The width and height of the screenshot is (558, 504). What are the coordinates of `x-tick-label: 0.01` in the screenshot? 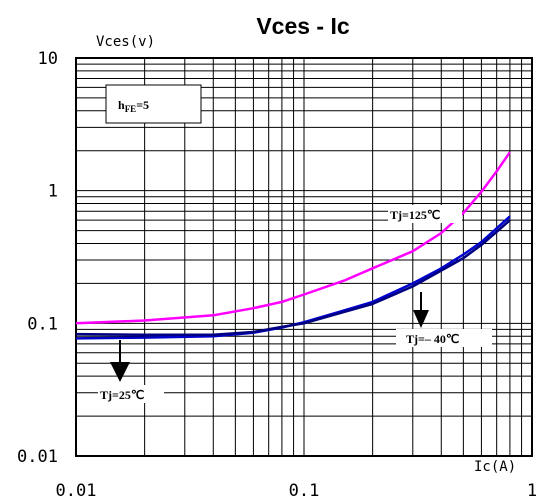 It's located at (76, 491).